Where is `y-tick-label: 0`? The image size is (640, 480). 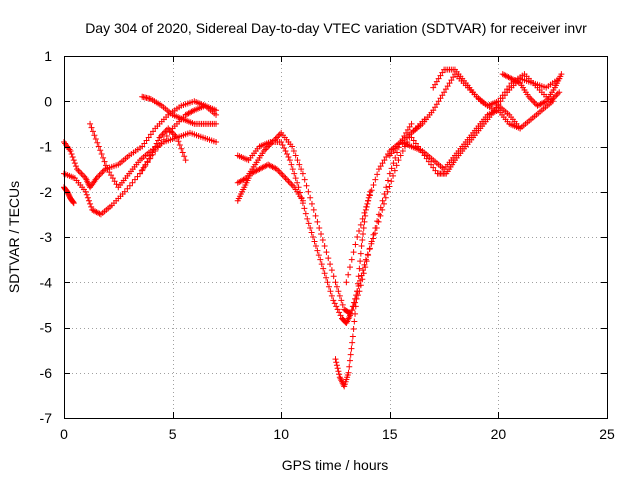 y-tick-label: 0 is located at coordinates (48, 101).